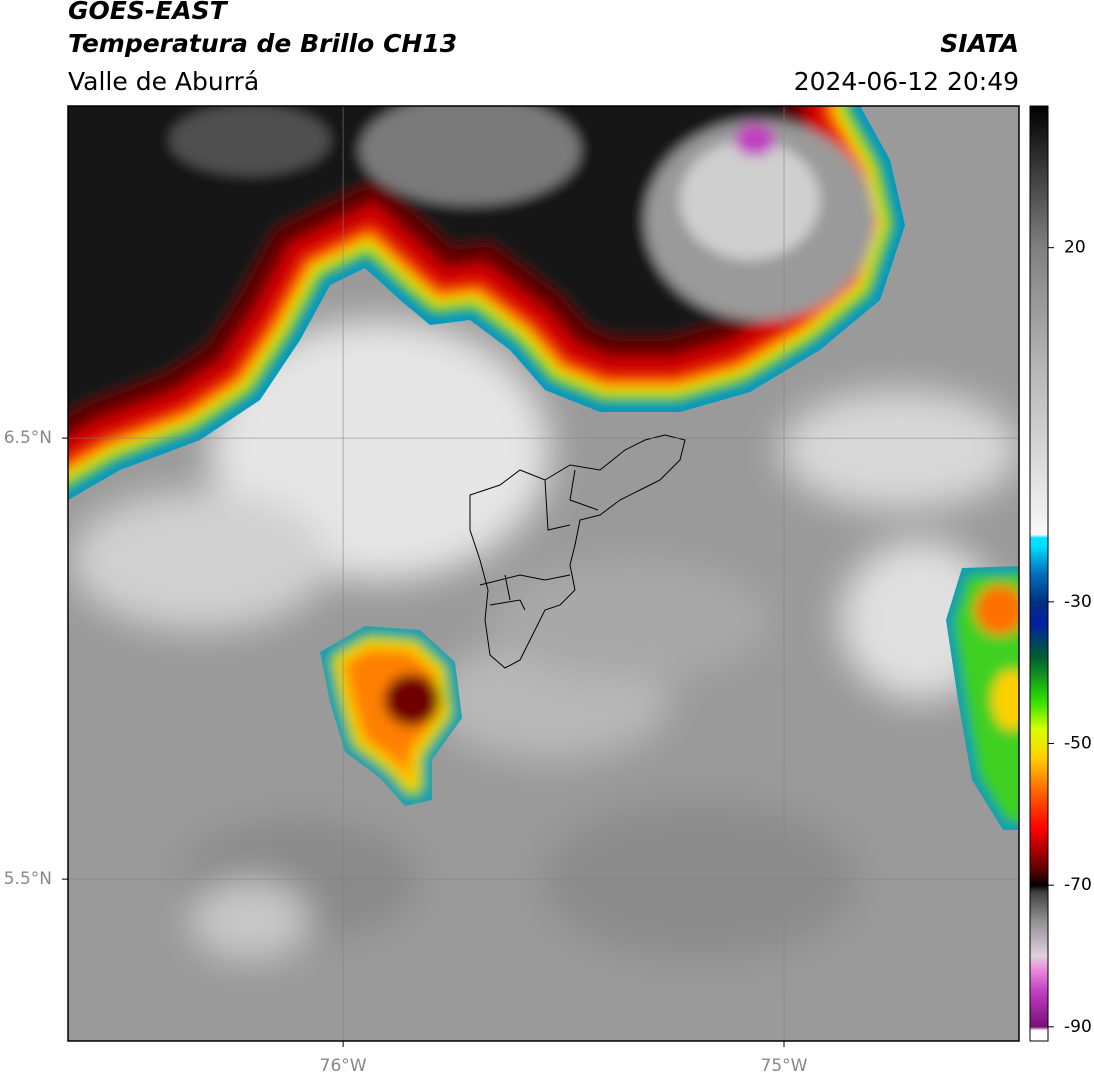 The height and width of the screenshot is (1082, 1094). I want to click on x-tick-label: 75°W, so click(784, 1066).